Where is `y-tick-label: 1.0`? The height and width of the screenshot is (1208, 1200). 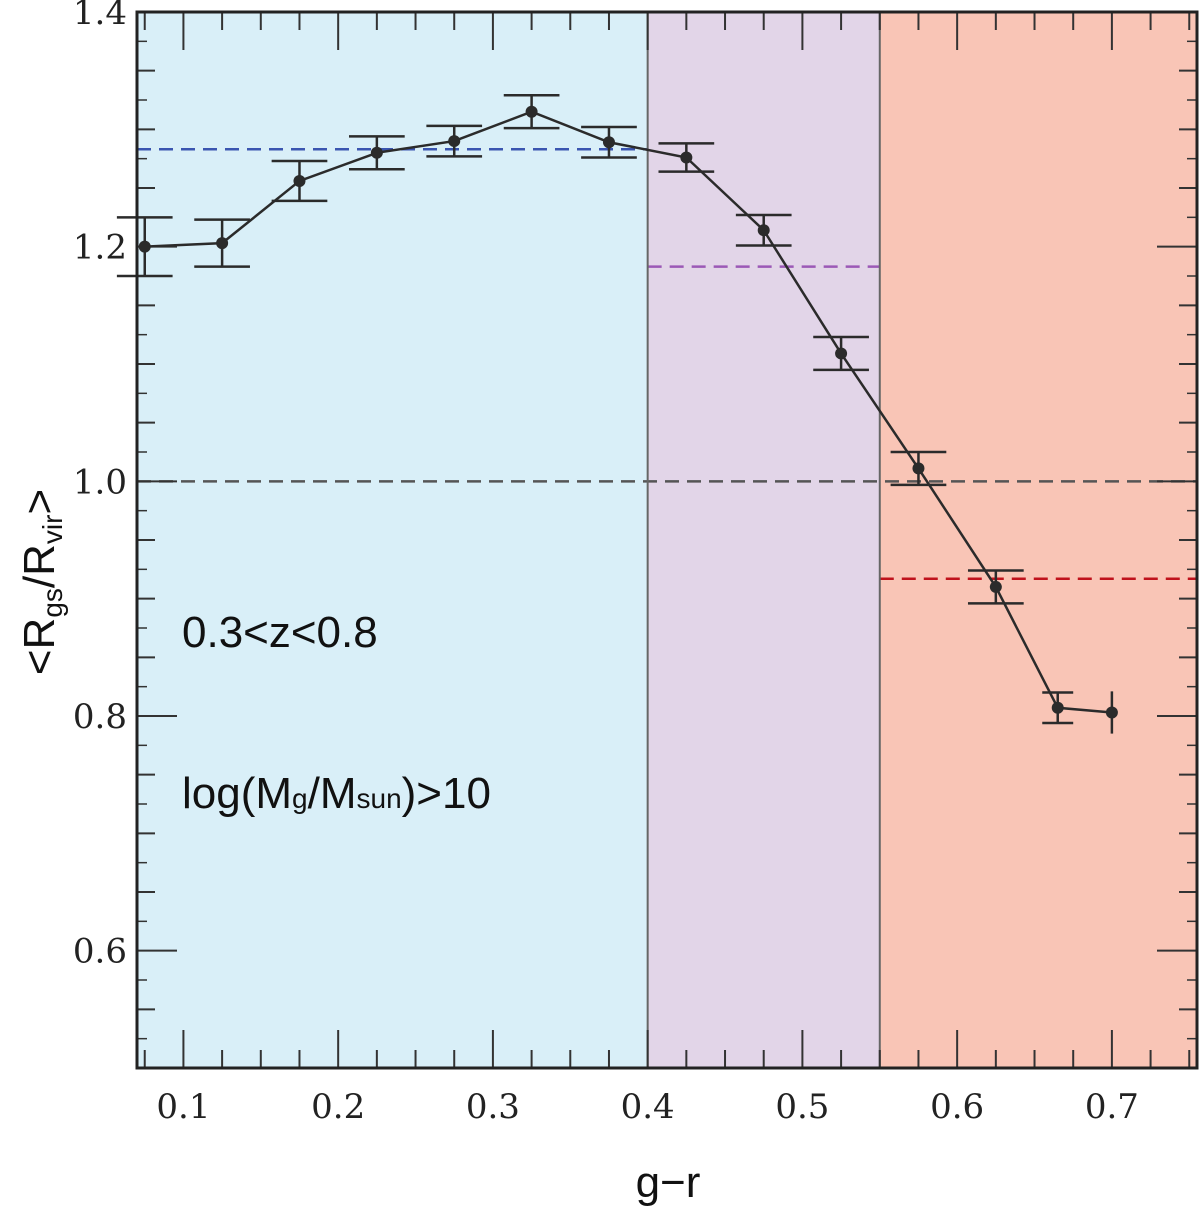 y-tick-label: 1.0 is located at coordinates (100, 482).